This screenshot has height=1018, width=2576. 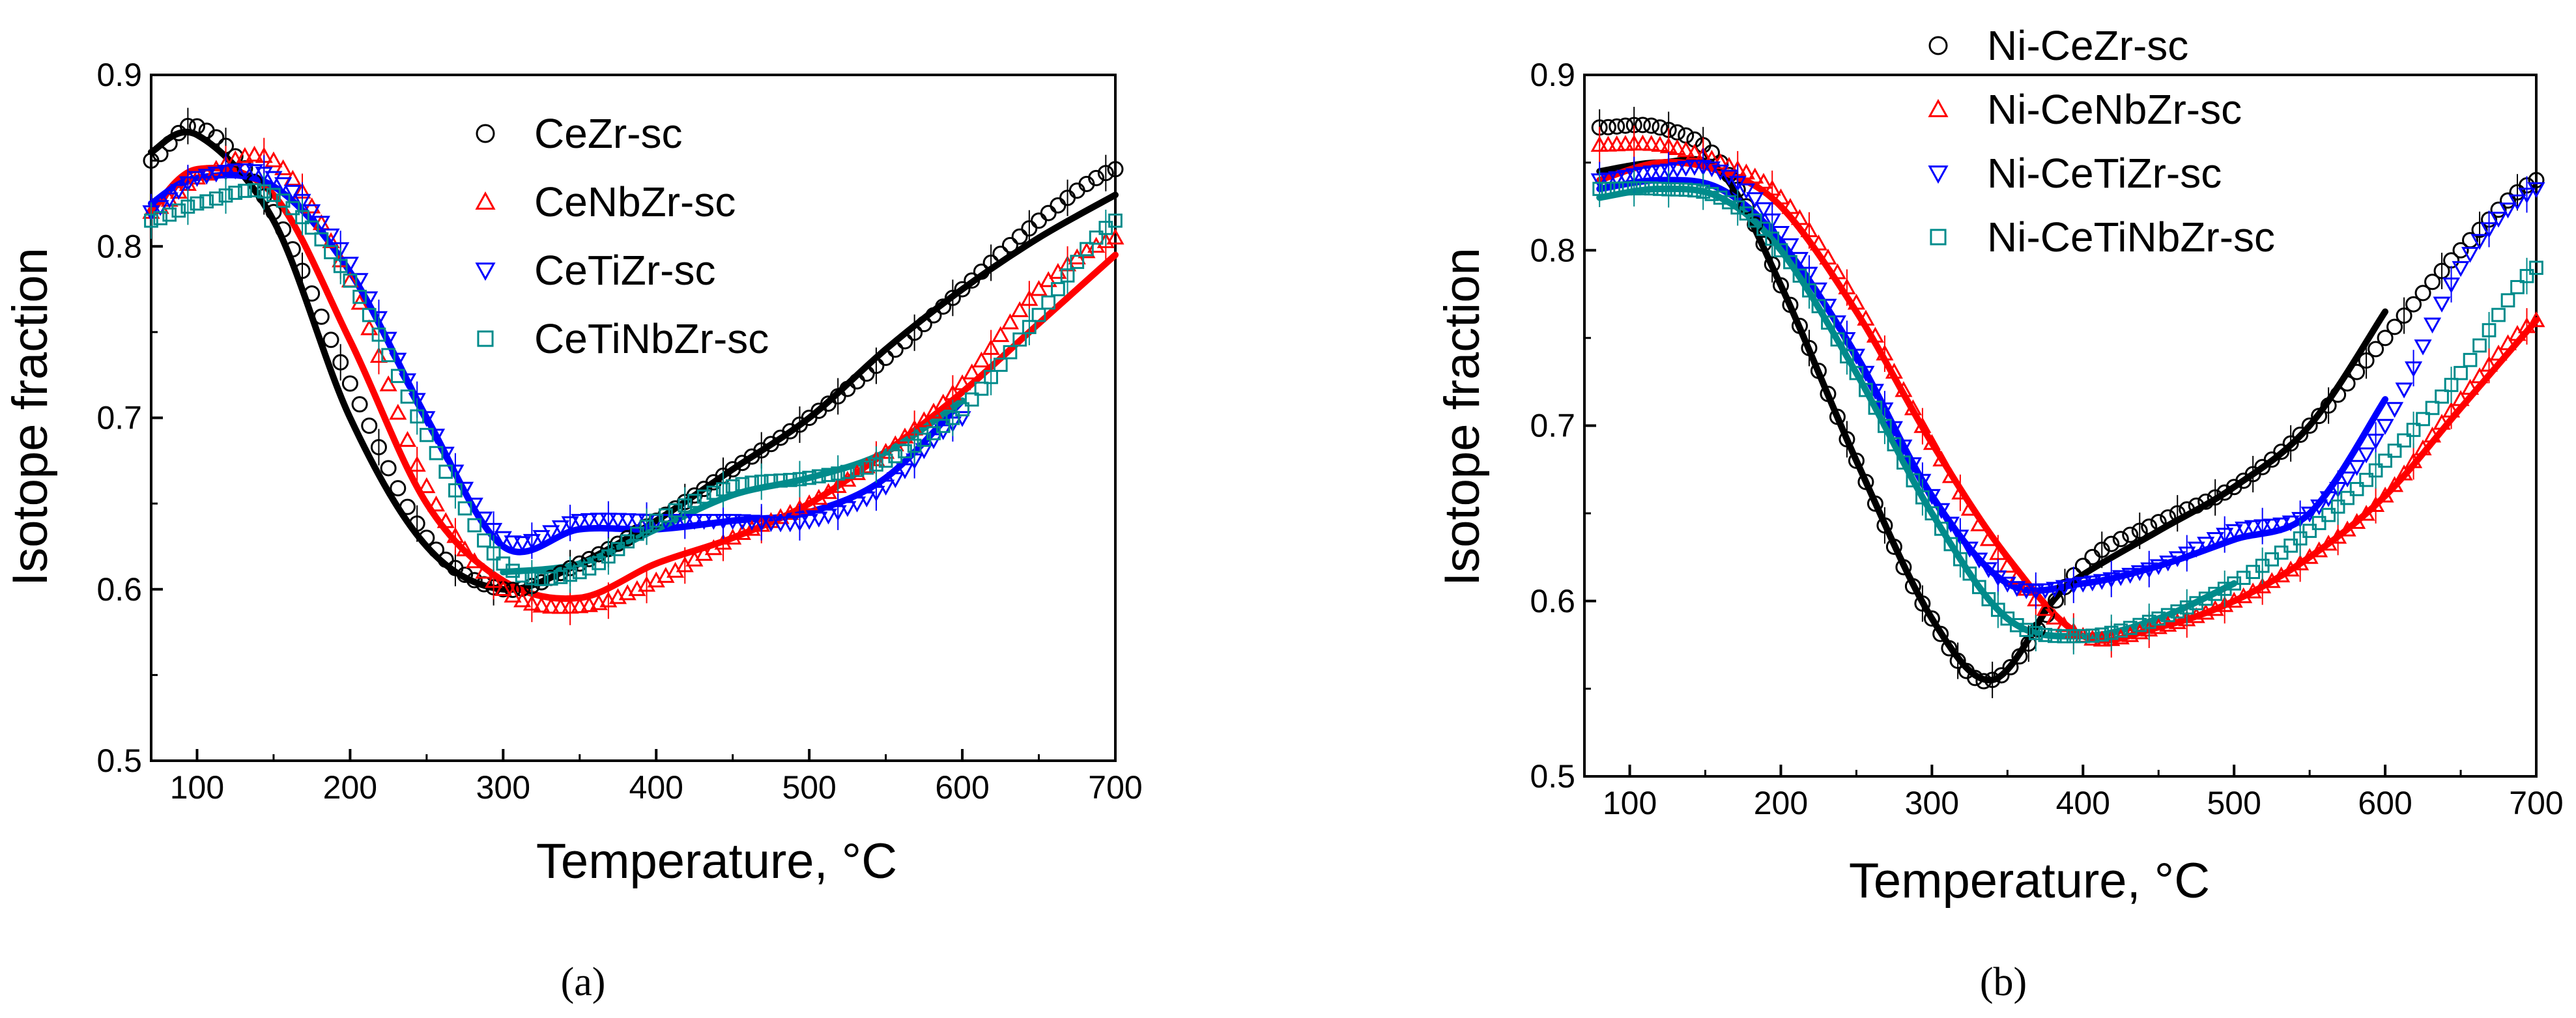 What do you see at coordinates (1552, 250) in the screenshot?
I see `y-tick-label: 0.8` at bounding box center [1552, 250].